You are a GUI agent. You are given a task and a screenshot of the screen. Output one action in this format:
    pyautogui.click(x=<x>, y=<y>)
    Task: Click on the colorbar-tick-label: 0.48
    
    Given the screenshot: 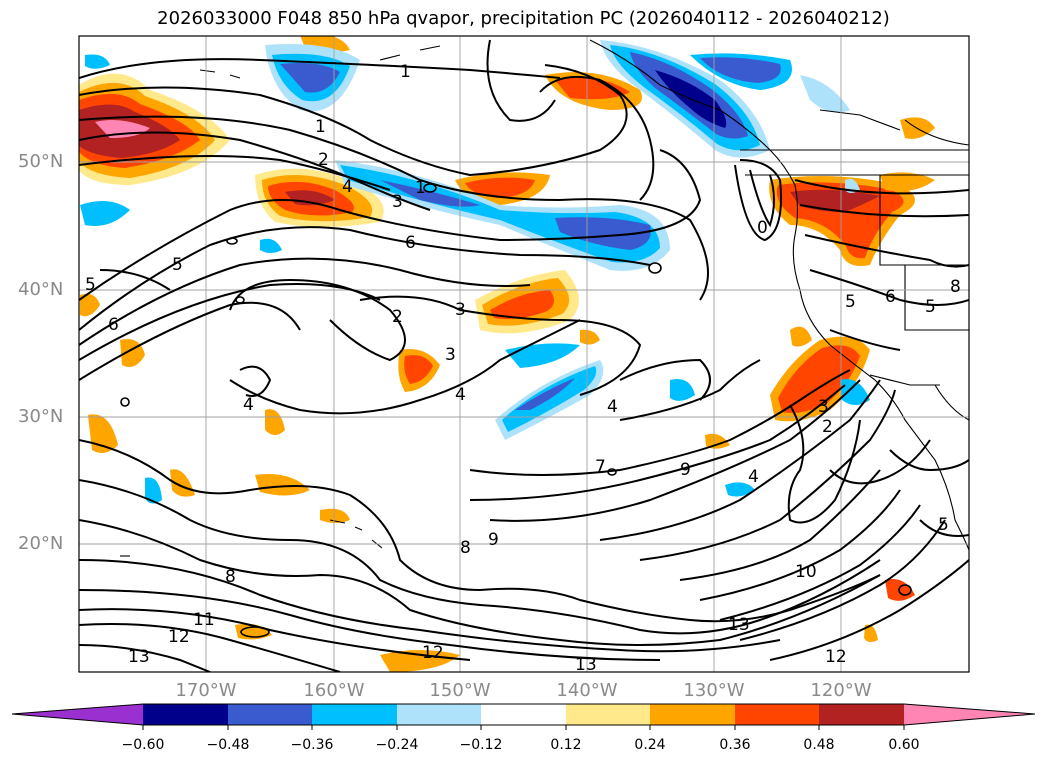 What is the action you would take?
    pyautogui.click(x=819, y=745)
    